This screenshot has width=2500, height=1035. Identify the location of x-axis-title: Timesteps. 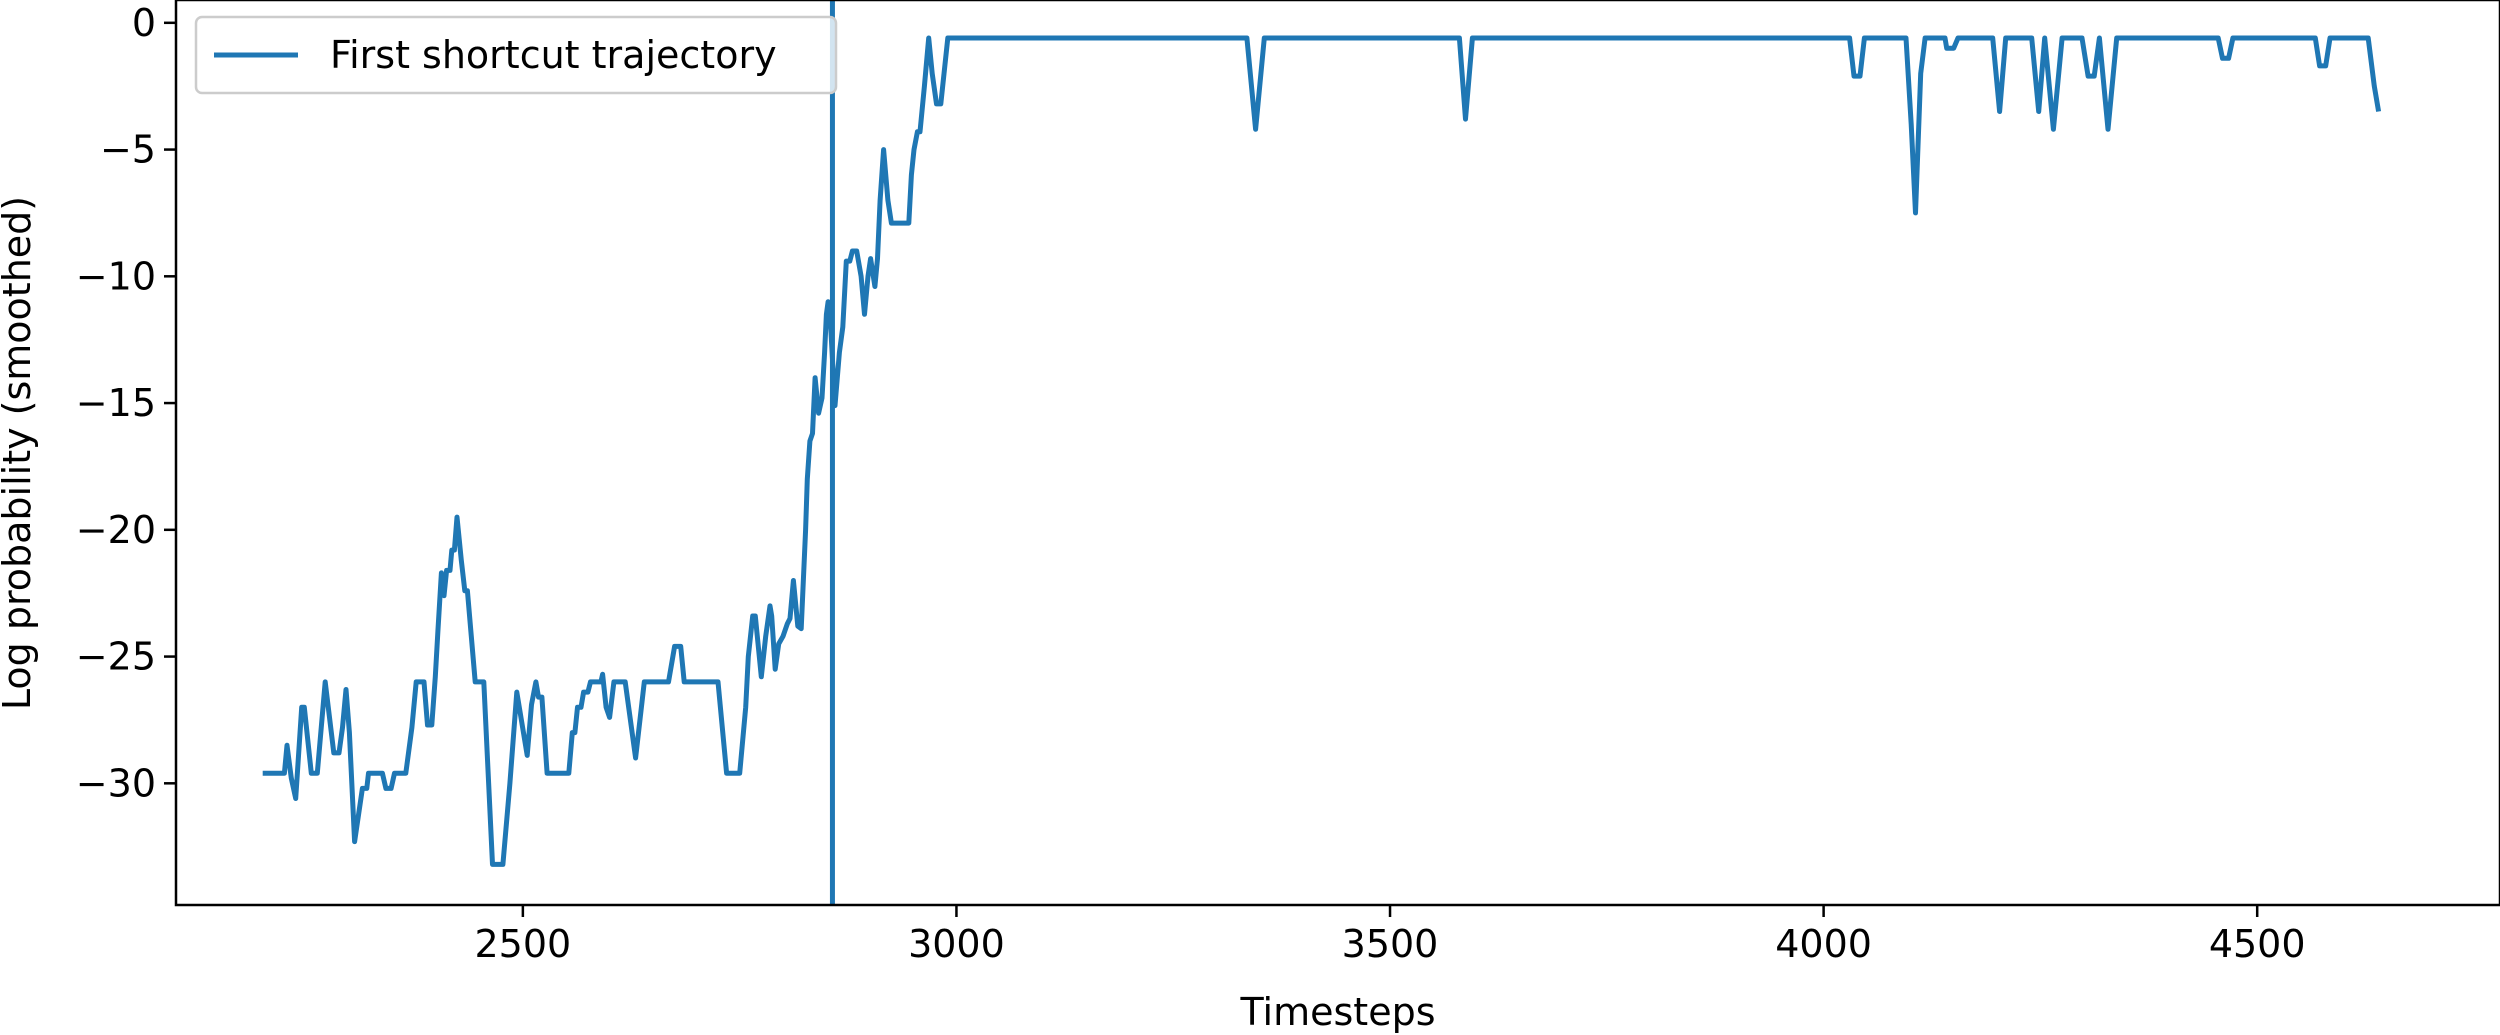
(1338, 1012).